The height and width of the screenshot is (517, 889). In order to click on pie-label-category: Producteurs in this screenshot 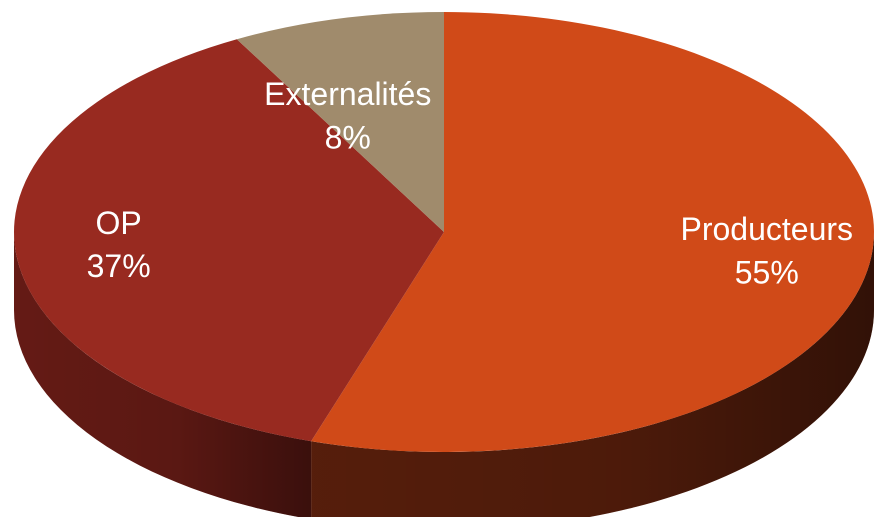, I will do `click(767, 229)`.